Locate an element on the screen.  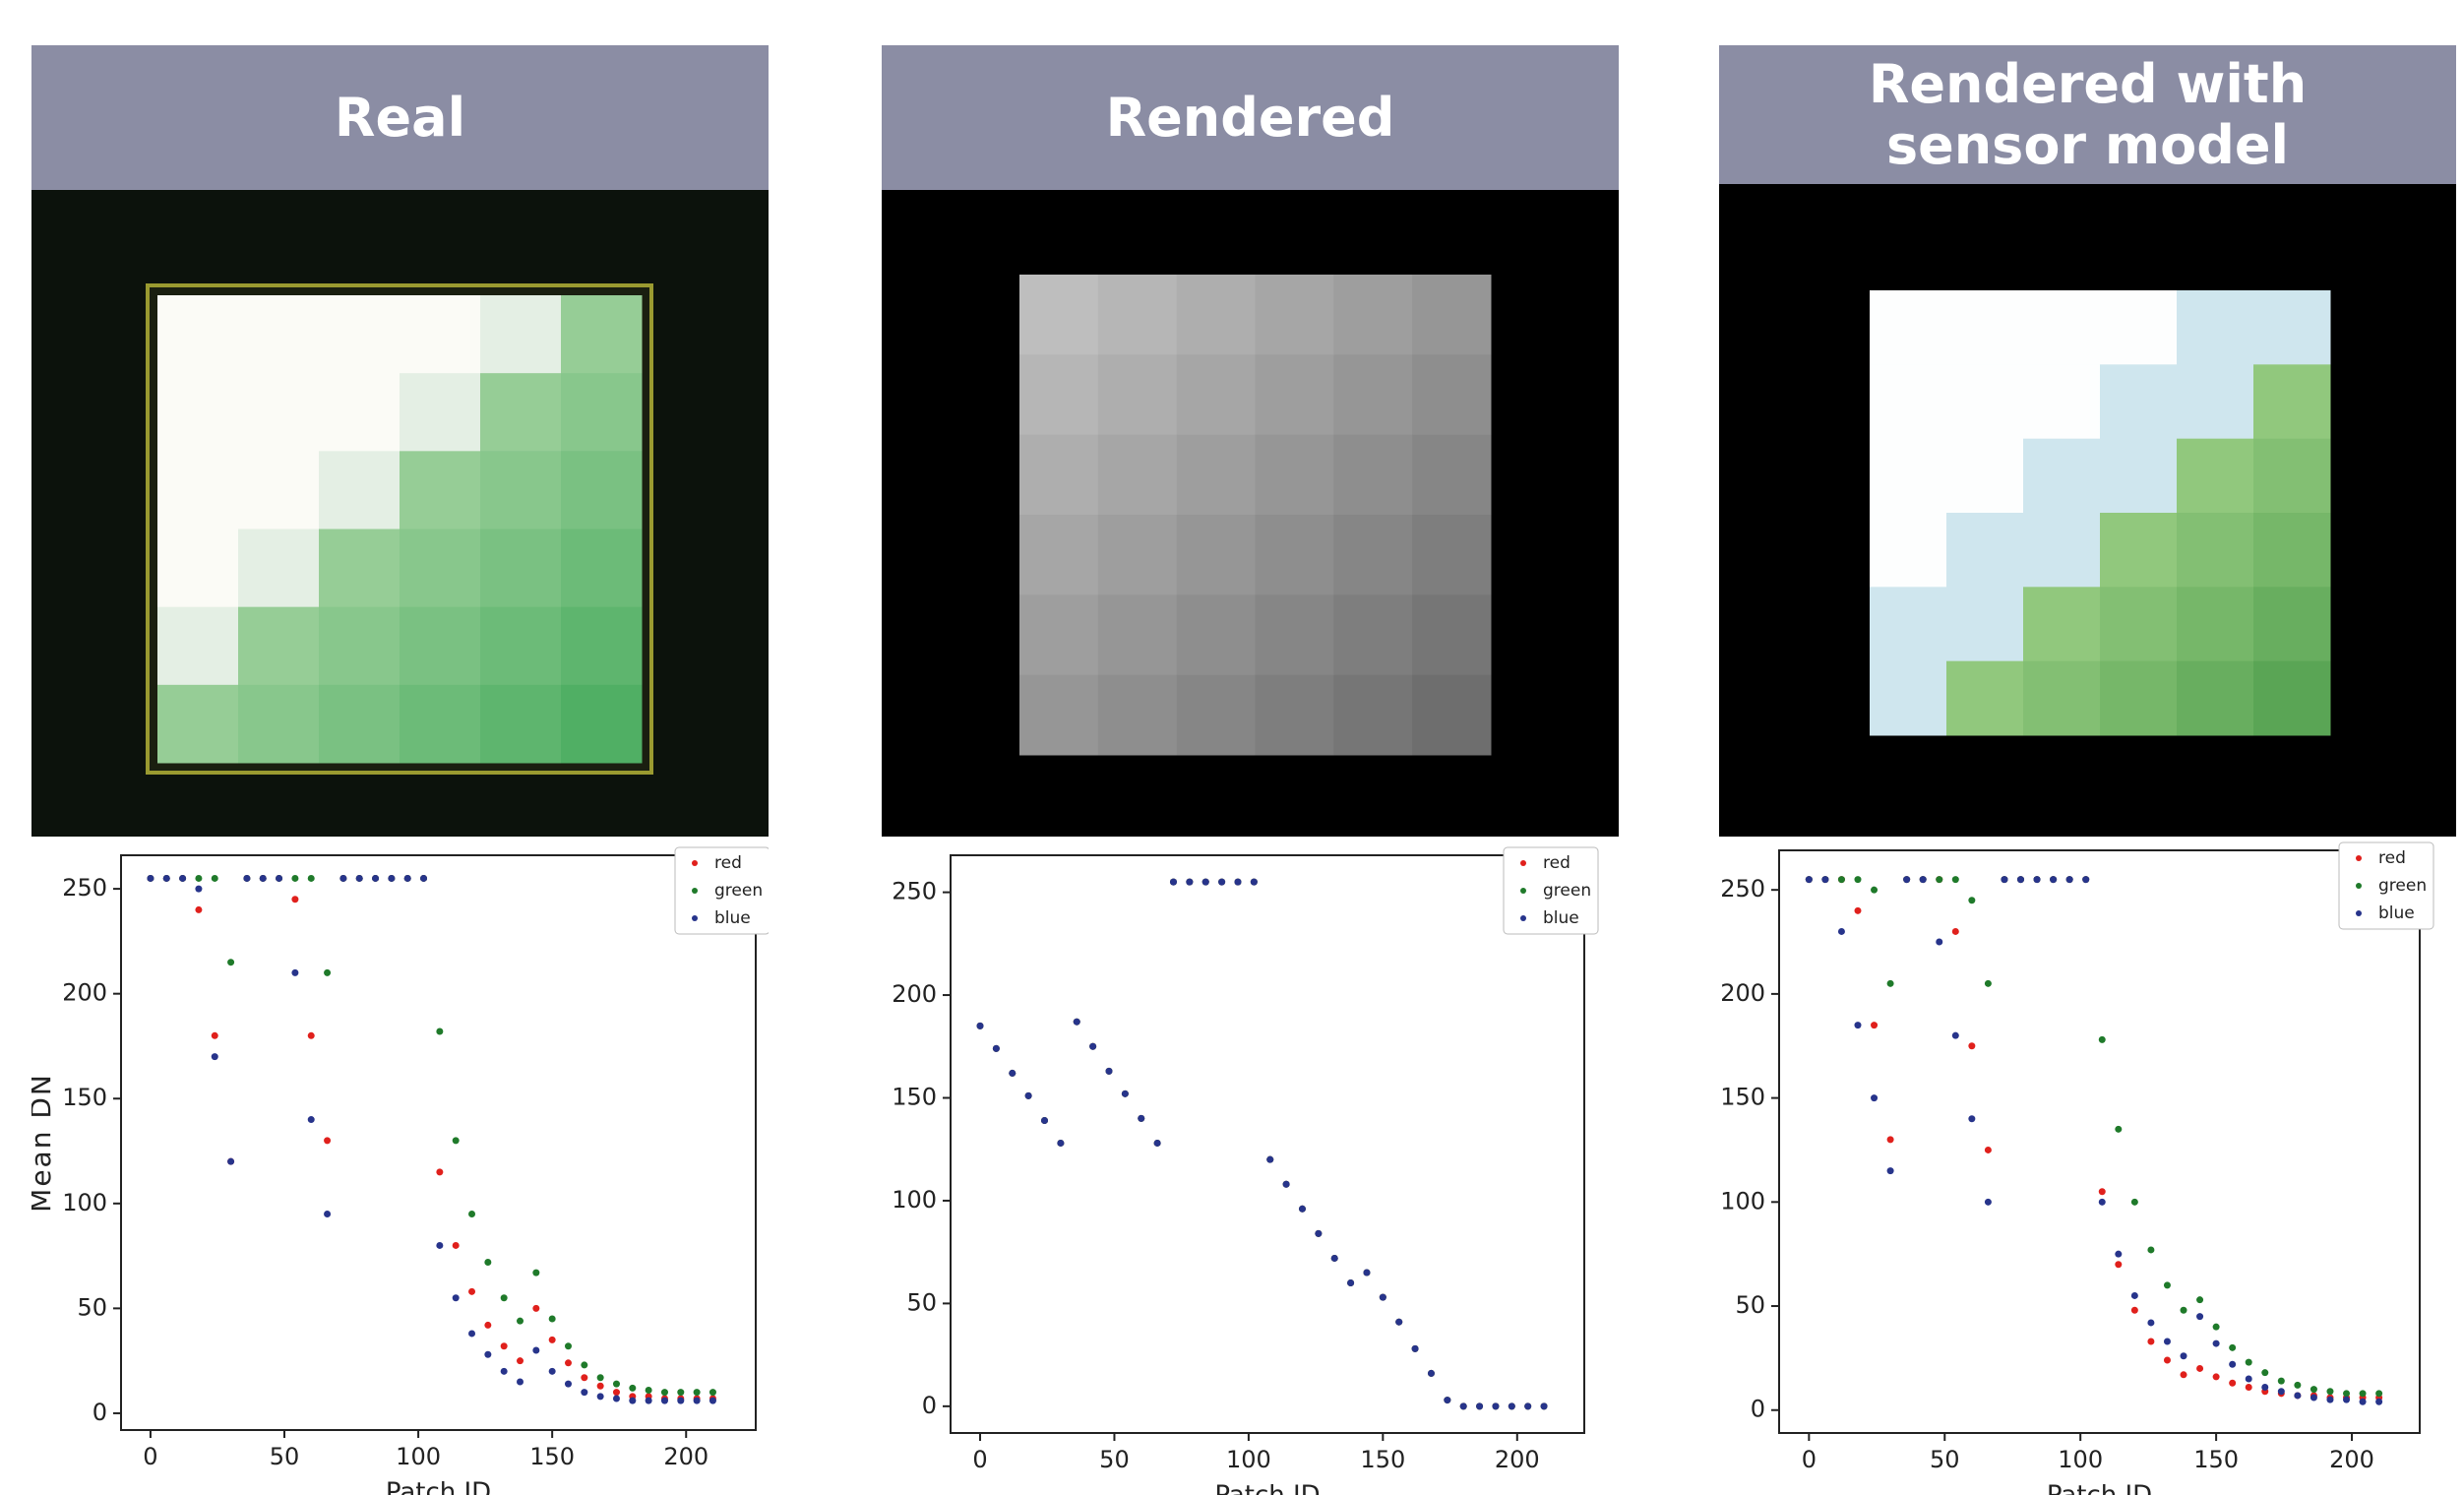
y-tick-label: 0 is located at coordinates (99, 1412).